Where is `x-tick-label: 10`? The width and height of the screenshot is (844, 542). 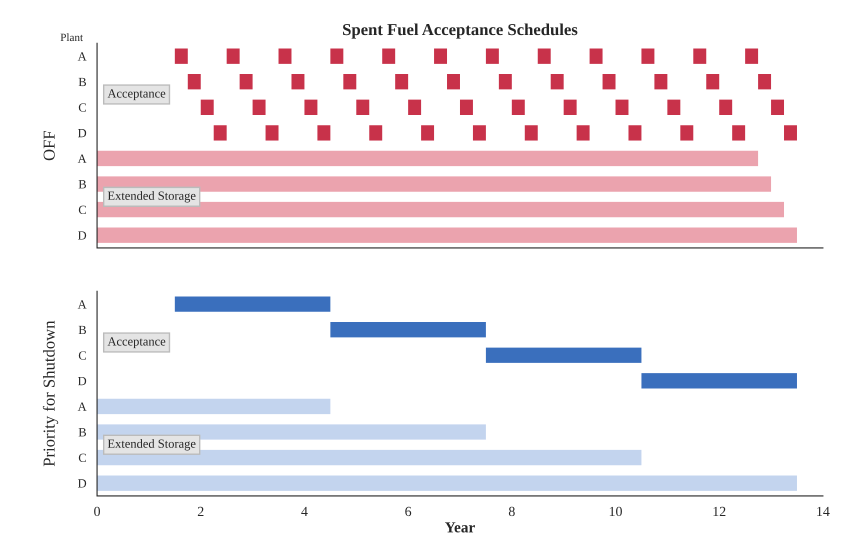
x-tick-label: 10 is located at coordinates (616, 511).